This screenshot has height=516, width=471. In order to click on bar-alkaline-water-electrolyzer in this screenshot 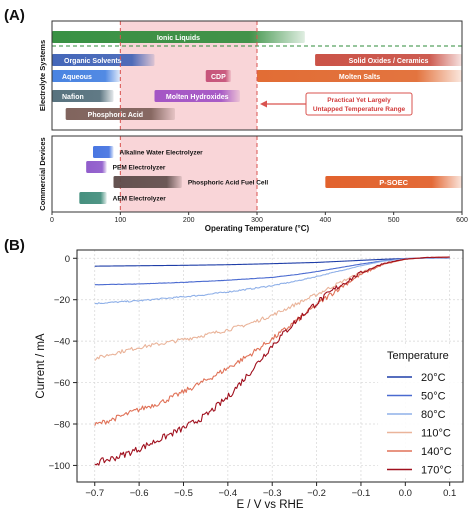, I will do `click(103, 152)`.